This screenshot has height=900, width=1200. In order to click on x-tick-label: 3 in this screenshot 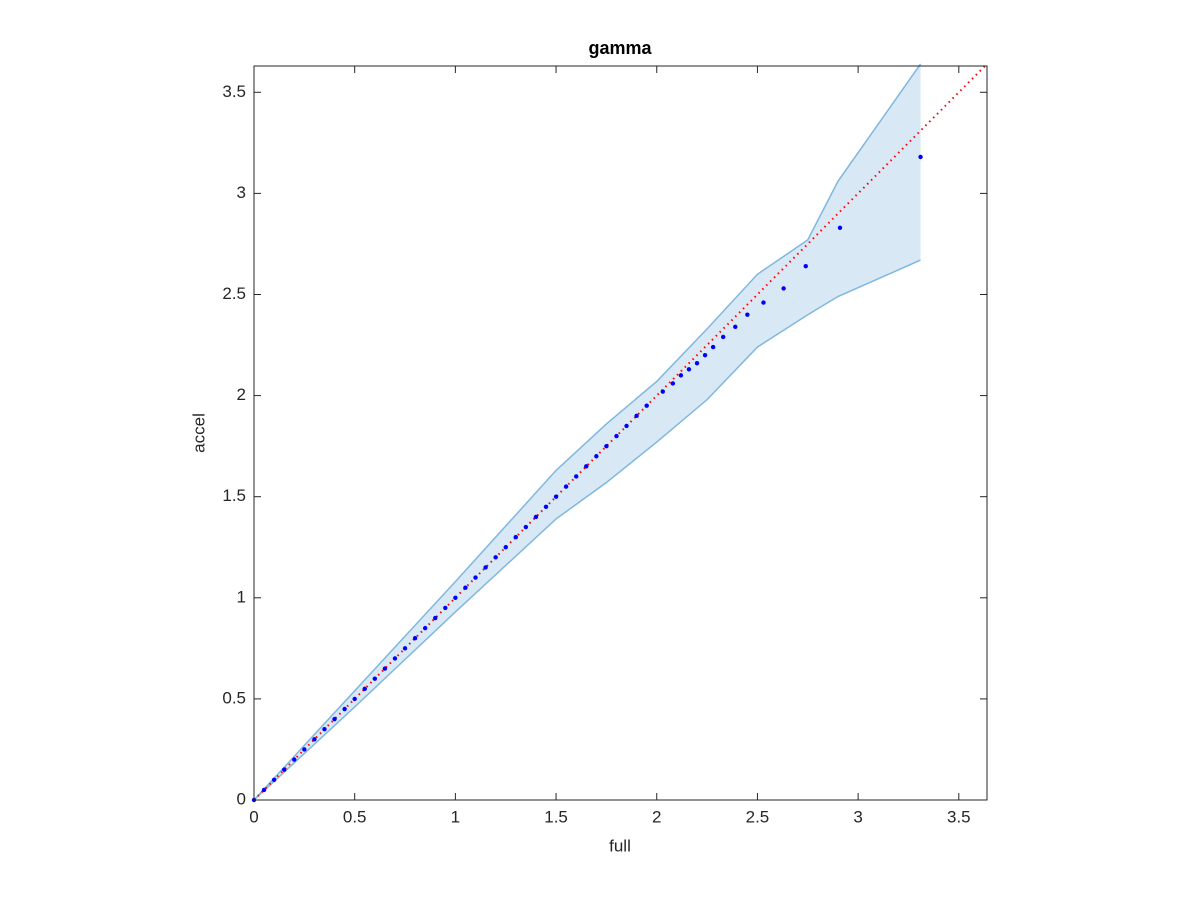, I will do `click(857, 816)`.